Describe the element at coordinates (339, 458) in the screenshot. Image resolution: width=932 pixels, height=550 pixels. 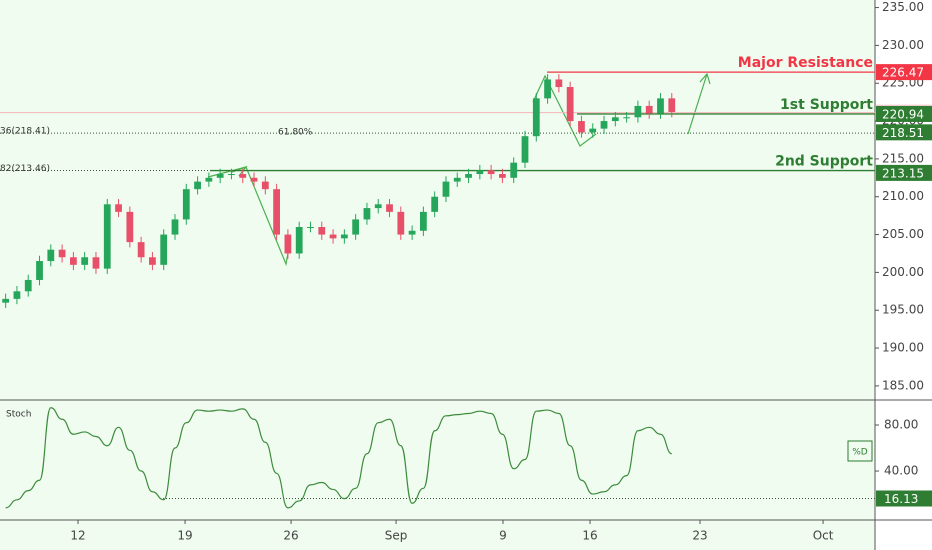
I see `stoch-line` at that location.